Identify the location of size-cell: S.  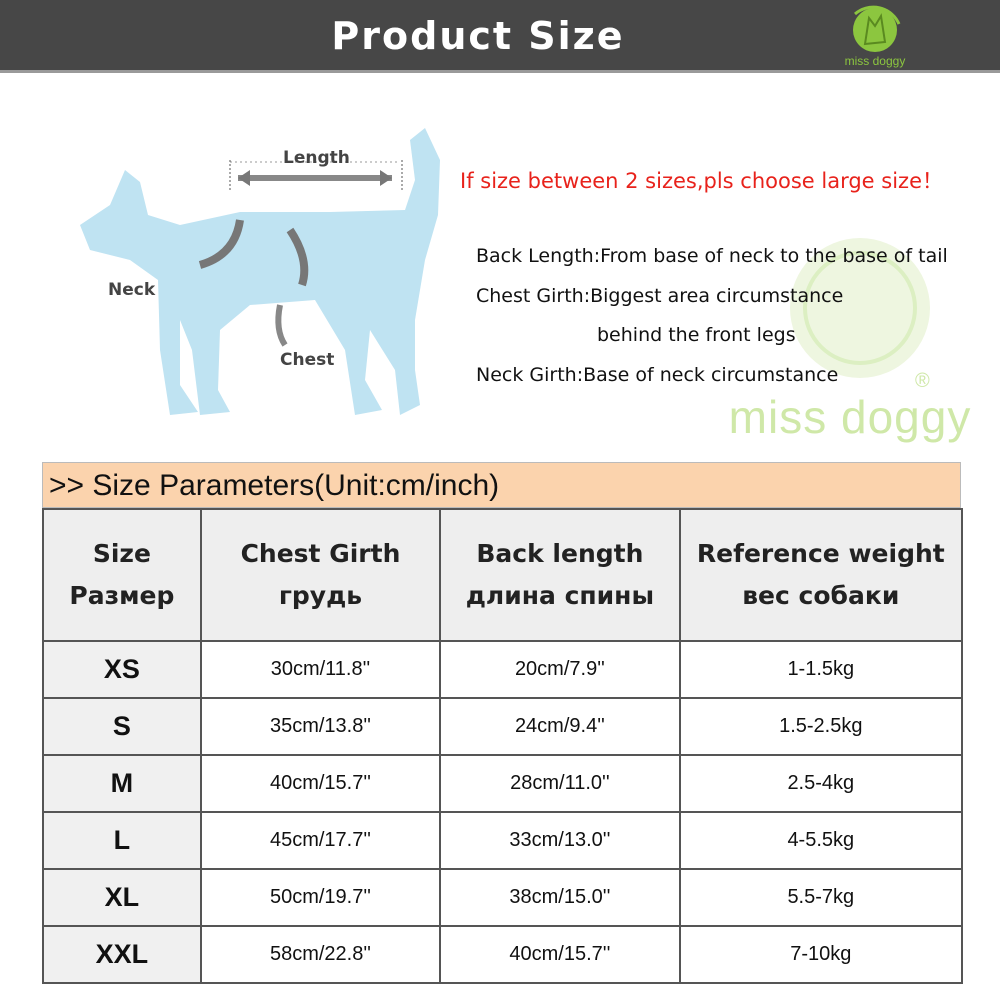
(122, 726).